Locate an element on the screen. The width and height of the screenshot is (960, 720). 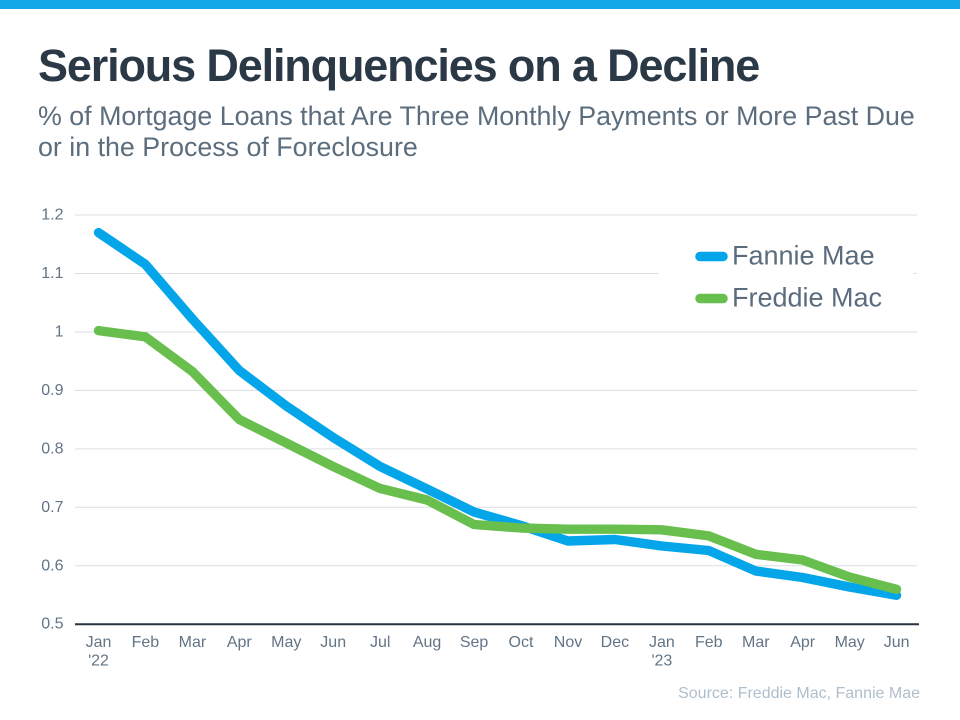
svg-text: 1 is located at coordinates (59, 331).